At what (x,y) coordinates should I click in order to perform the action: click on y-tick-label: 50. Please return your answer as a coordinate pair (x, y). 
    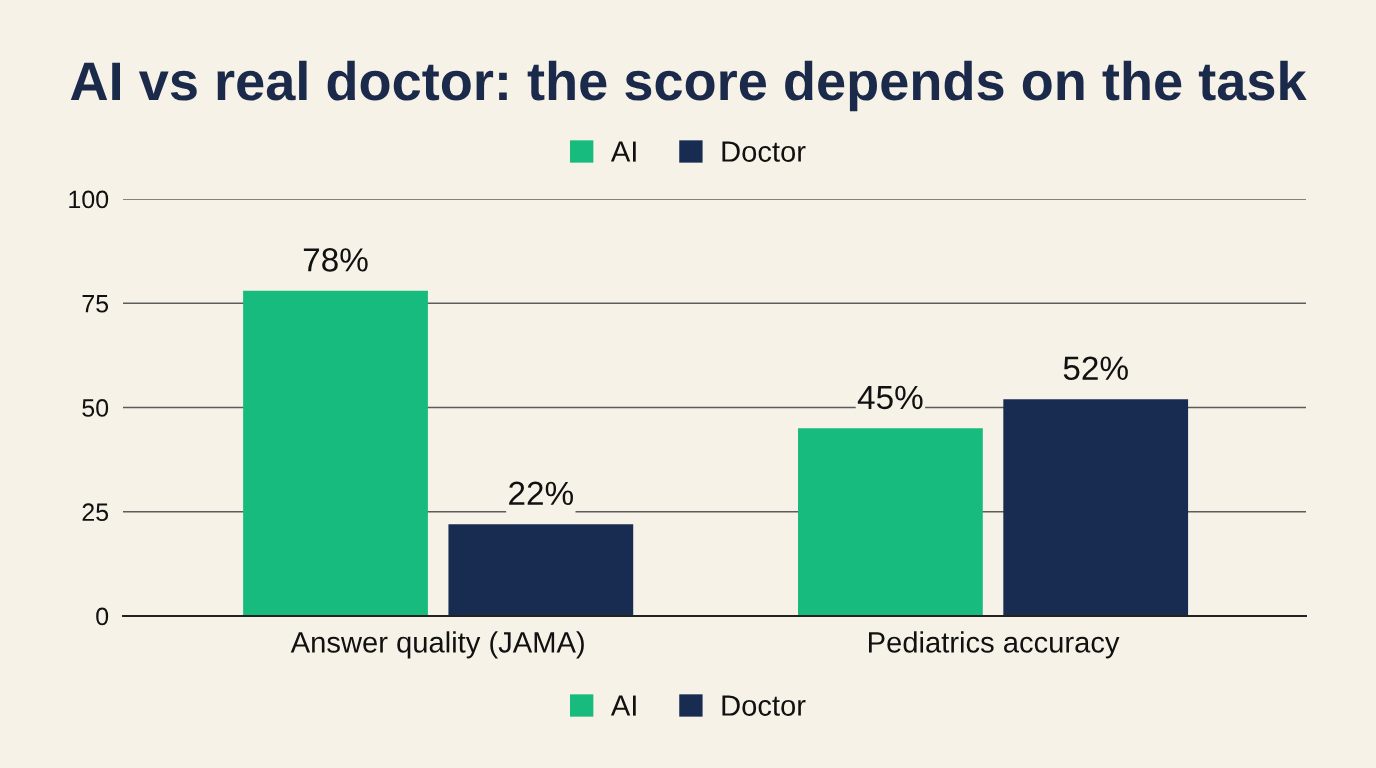
    Looking at the image, I should click on (95, 408).